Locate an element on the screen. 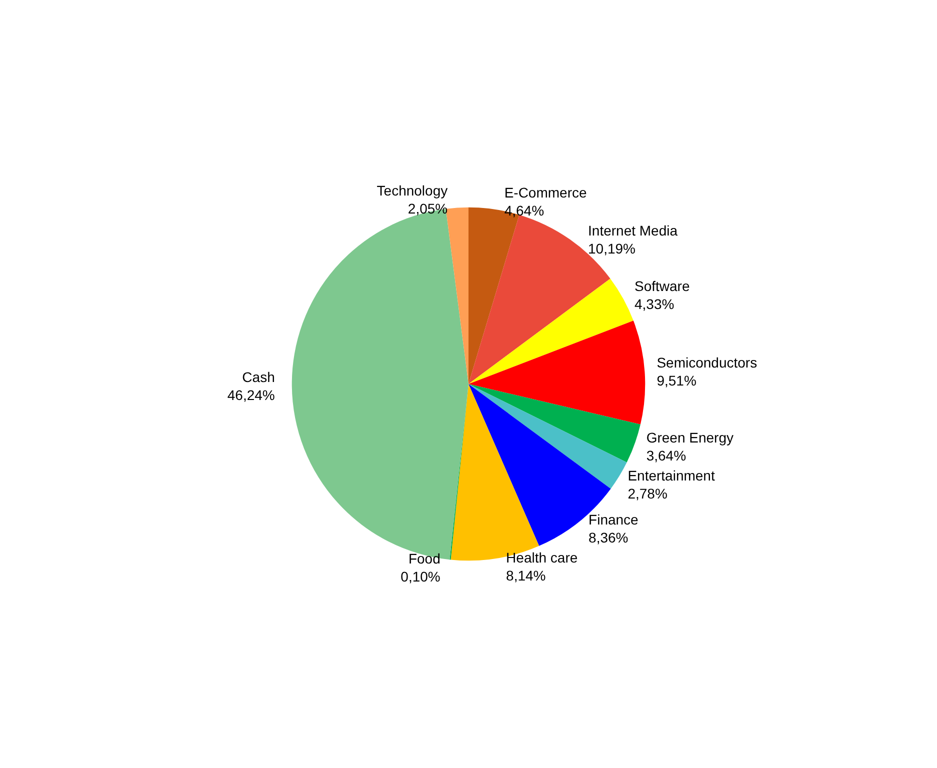 The image size is (937, 768). data-label: 46,24% is located at coordinates (251, 395).